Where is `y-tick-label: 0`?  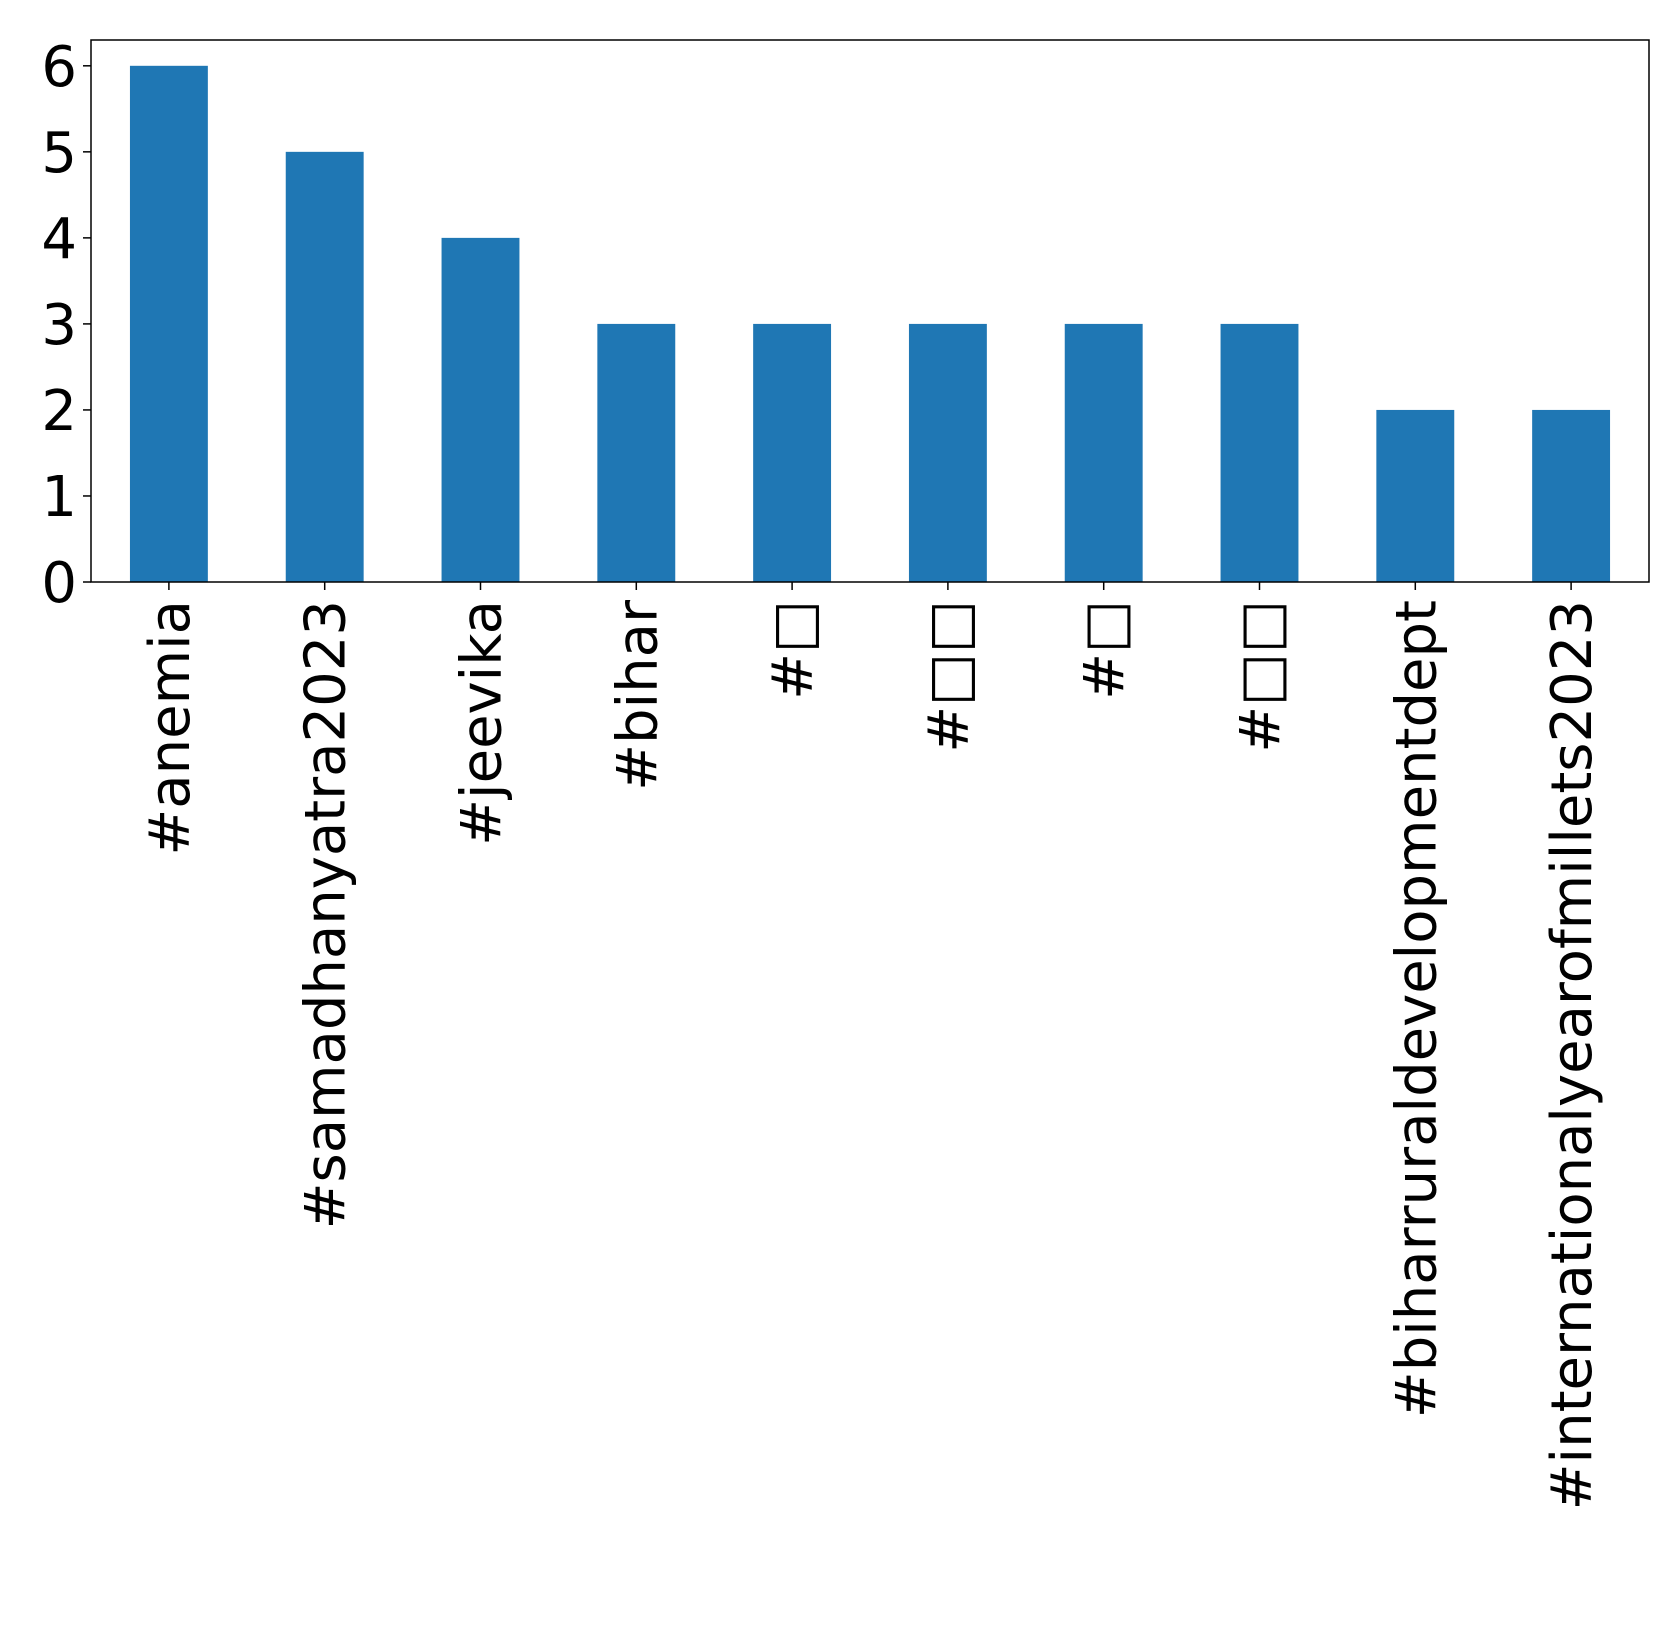
y-tick-label: 0 is located at coordinates (59, 583).